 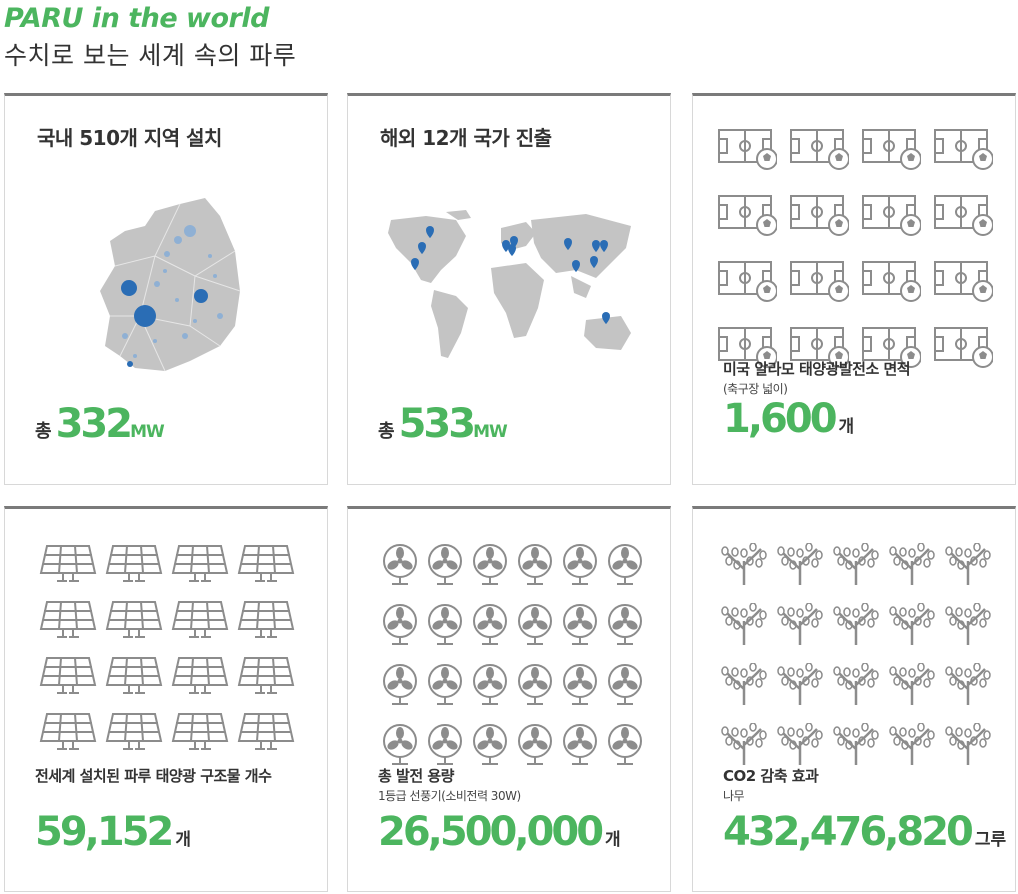 I want to click on card-domestic: 국내 510개 지역 설치 총 332 MW, so click(x=166, y=289).